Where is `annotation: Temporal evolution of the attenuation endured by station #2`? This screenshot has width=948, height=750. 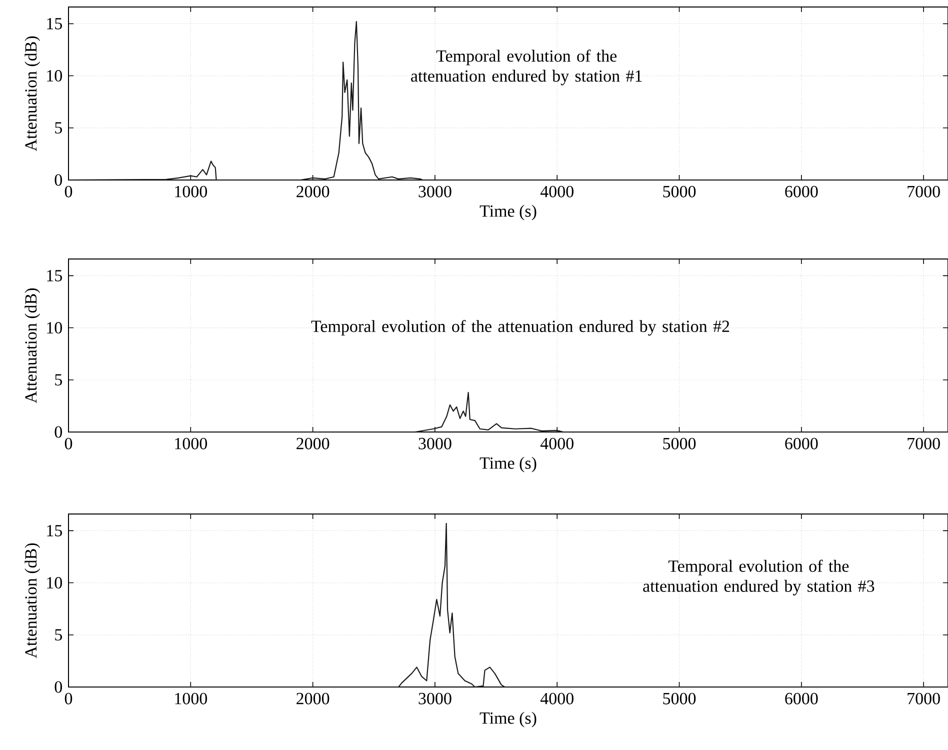
annotation: Temporal evolution of the attenuation endured by station #2 is located at coordinates (520, 328).